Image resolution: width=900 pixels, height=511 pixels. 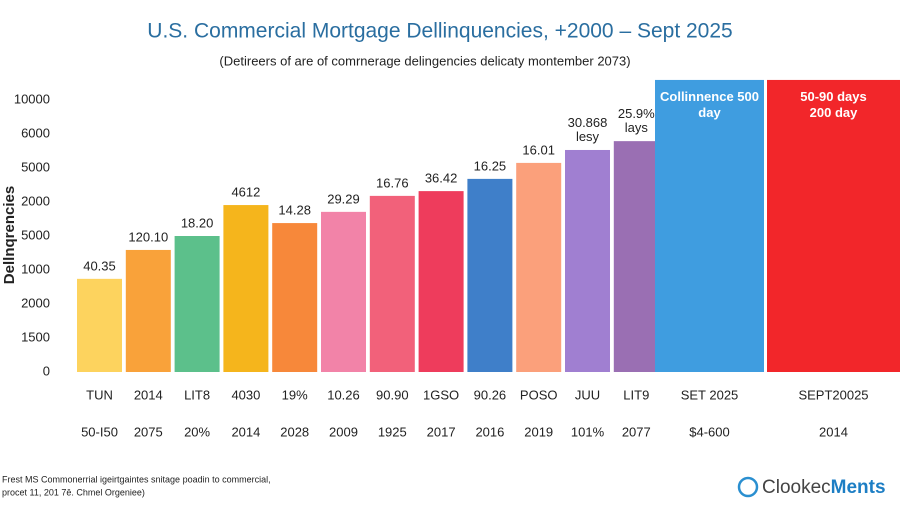 What do you see at coordinates (538, 431) in the screenshot?
I see `x-sublabel: 2019` at bounding box center [538, 431].